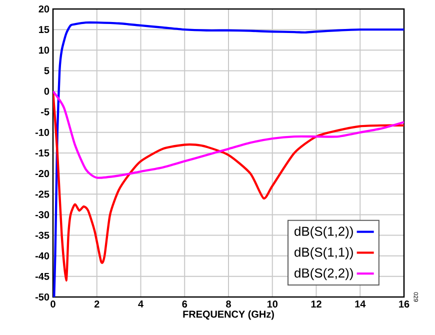 This screenshot has height=335, width=435. What do you see at coordinates (228, 315) in the screenshot?
I see `x-axis-title: FREQUENCY (GHz)` at bounding box center [228, 315].